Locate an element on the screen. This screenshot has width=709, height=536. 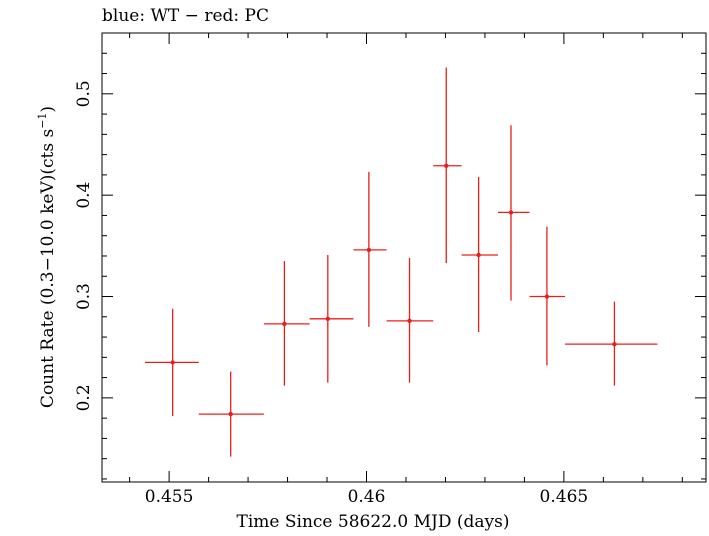
x-tick-label: 0.455 is located at coordinates (169, 497).